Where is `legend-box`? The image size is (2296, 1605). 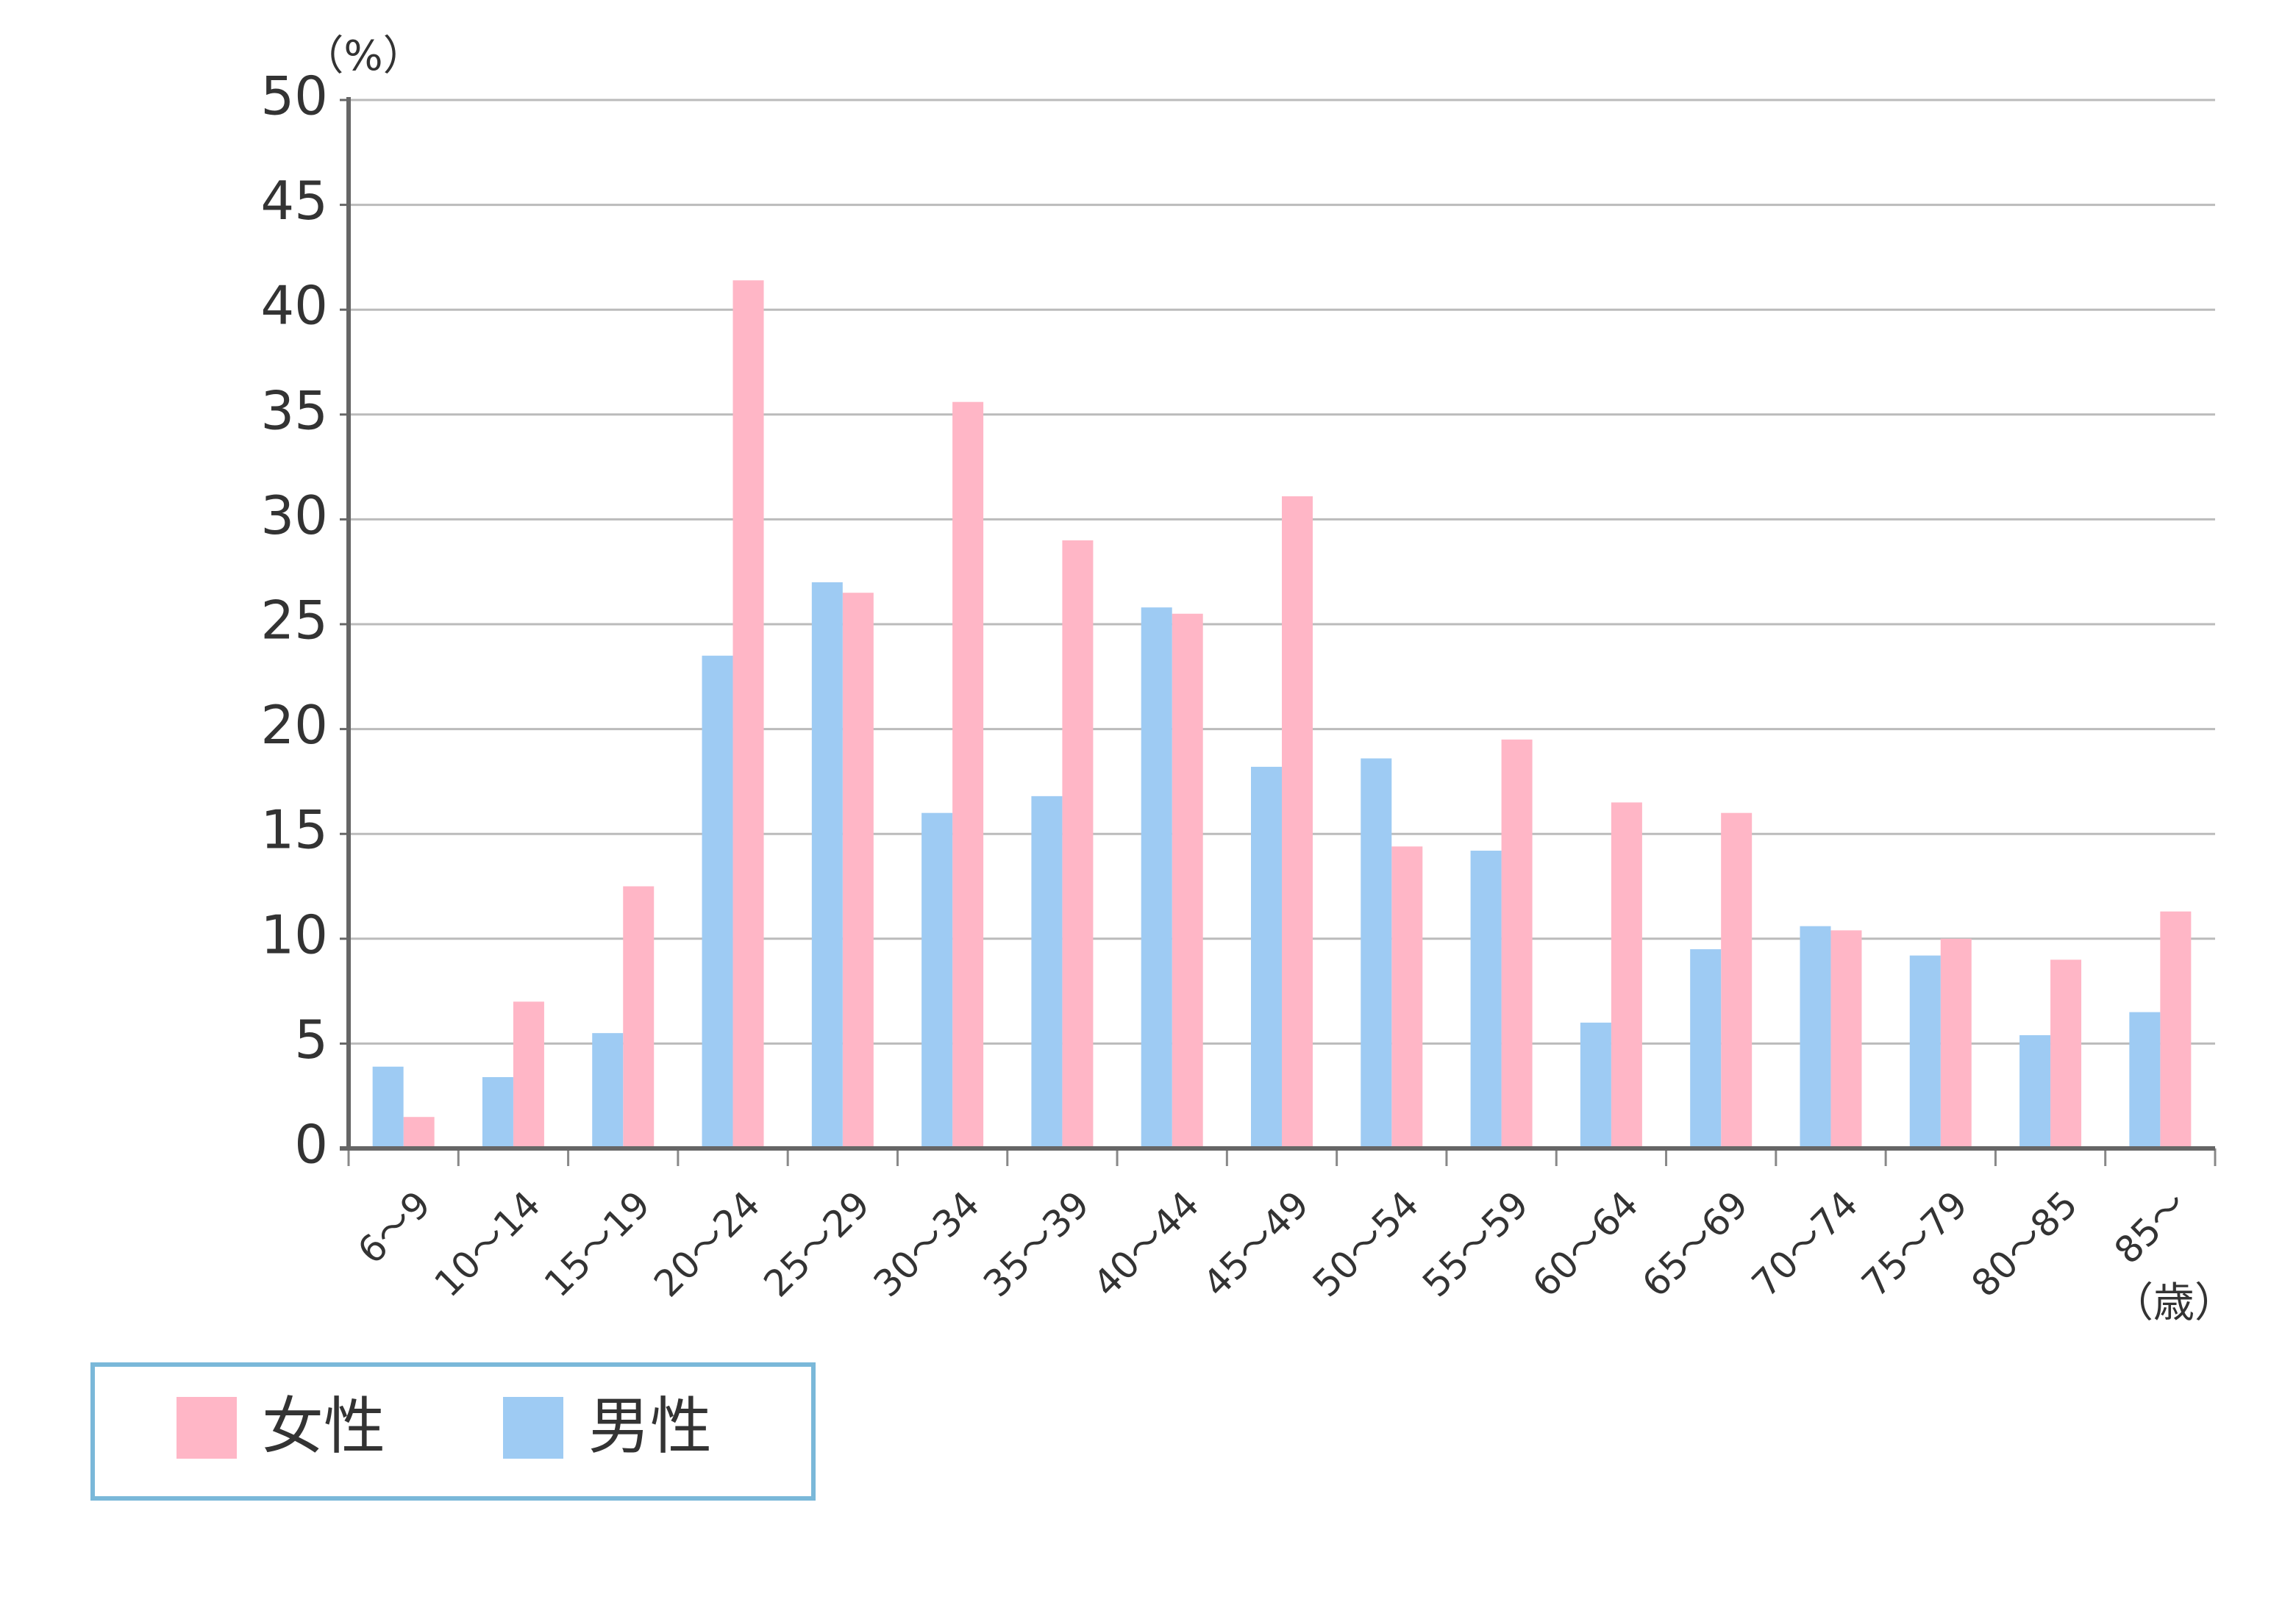 legend-box is located at coordinates (453, 1431).